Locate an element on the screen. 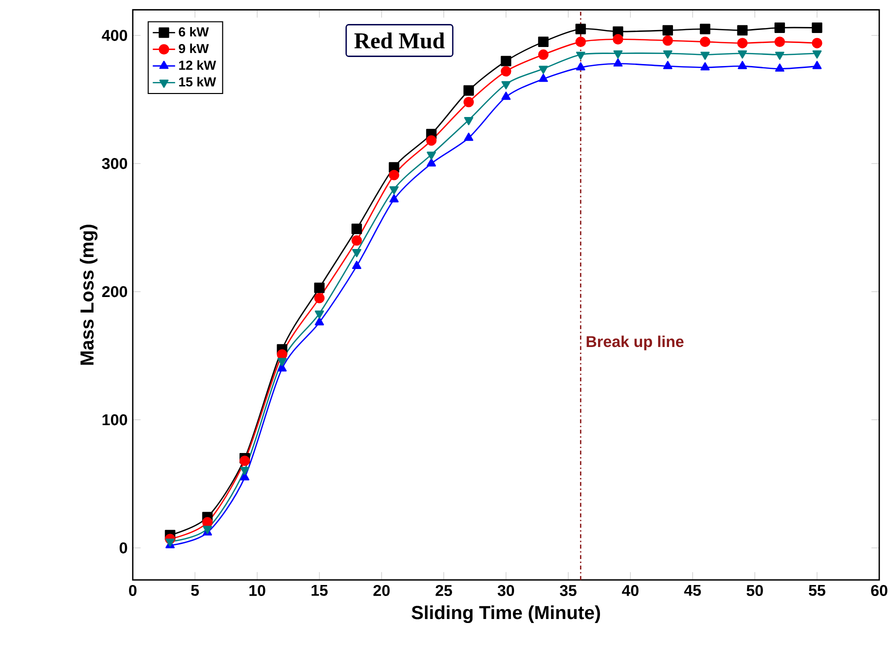 The image size is (891, 668). x-tick-label: 15 is located at coordinates (320, 590).